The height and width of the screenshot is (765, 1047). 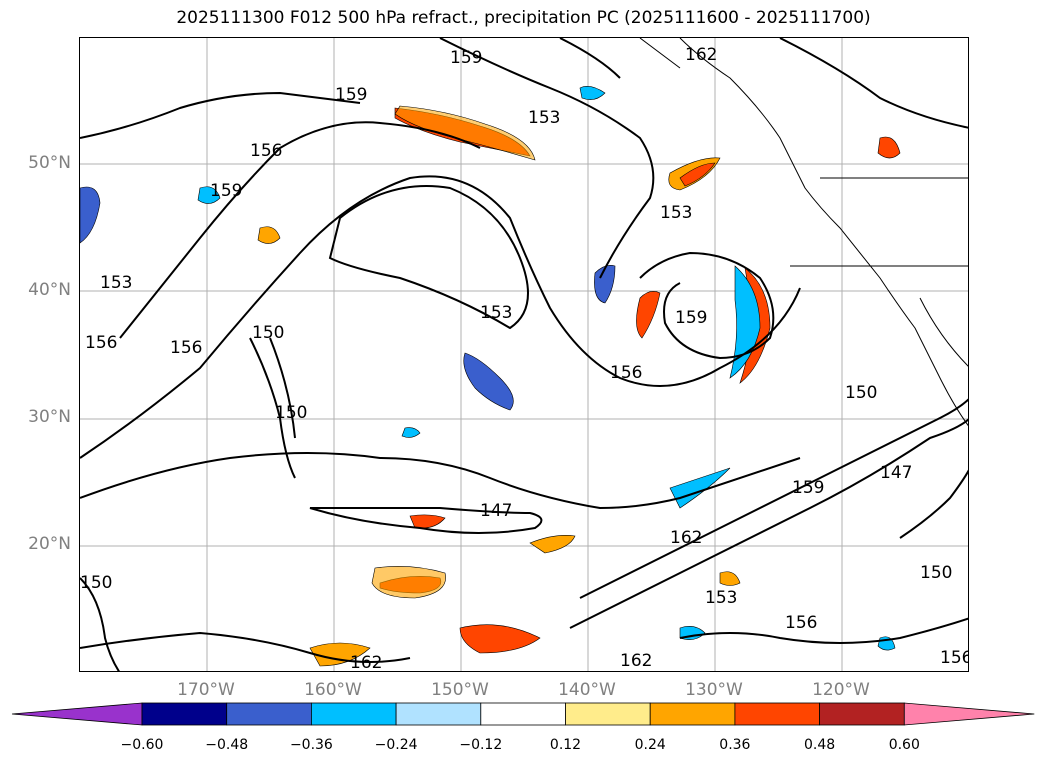 What do you see at coordinates (587, 690) in the screenshot?
I see `lon-label: 140°W` at bounding box center [587, 690].